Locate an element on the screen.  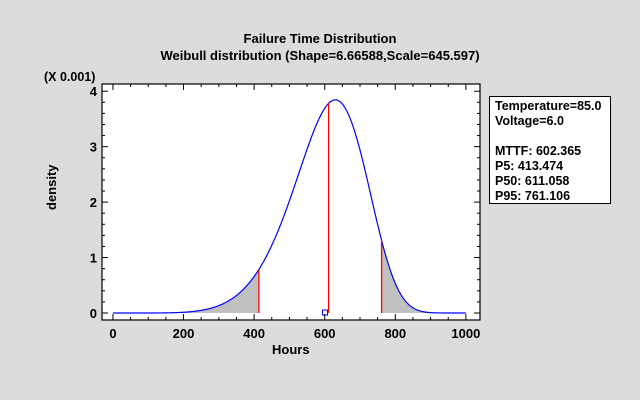
y-tick-label: 1 is located at coordinates (93, 258).